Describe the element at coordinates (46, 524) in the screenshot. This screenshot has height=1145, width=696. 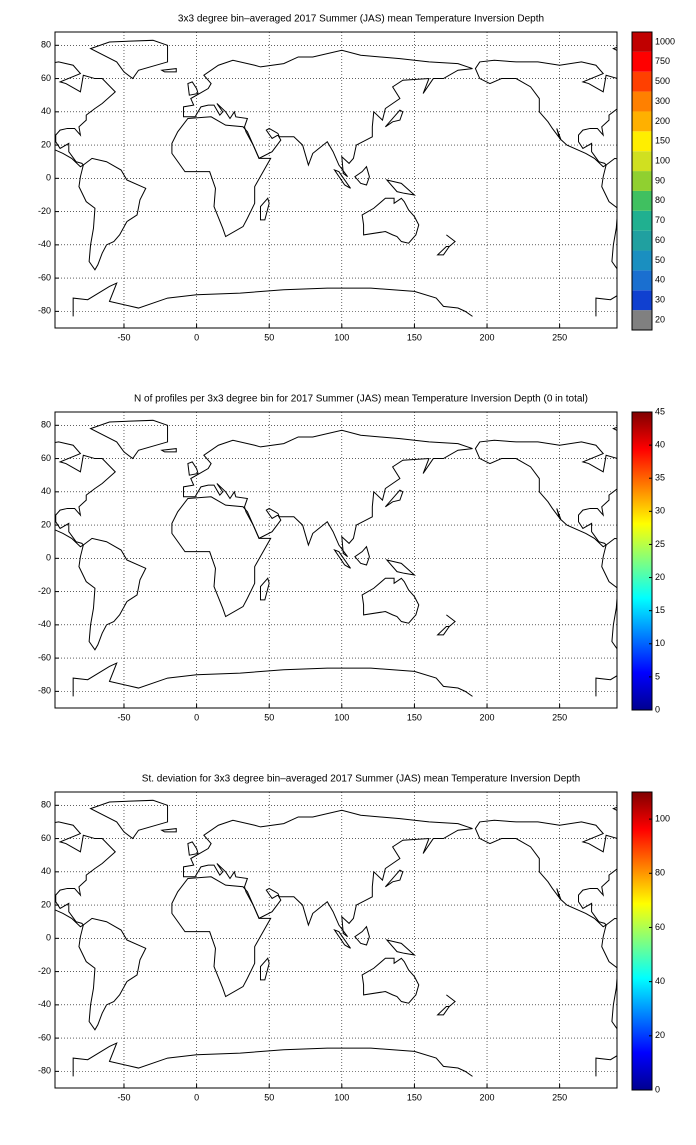
I see `y-tick-label: 20` at that location.